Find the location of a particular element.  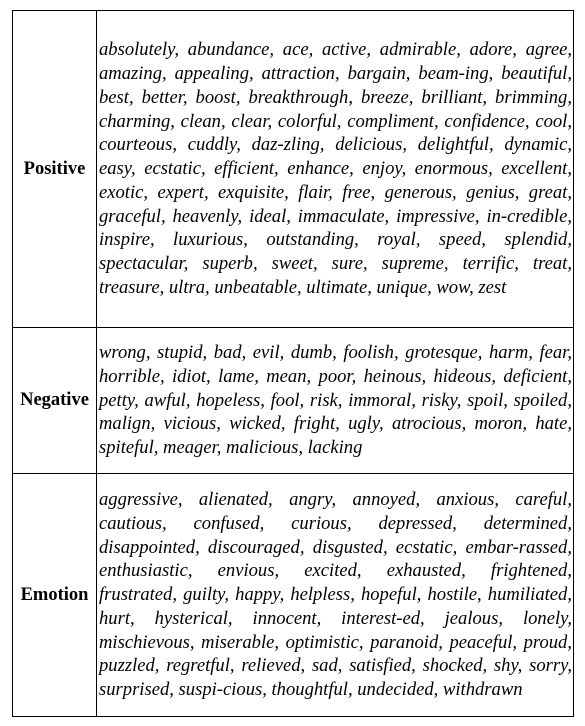

category-label-negative: Negative is located at coordinates (54, 400).